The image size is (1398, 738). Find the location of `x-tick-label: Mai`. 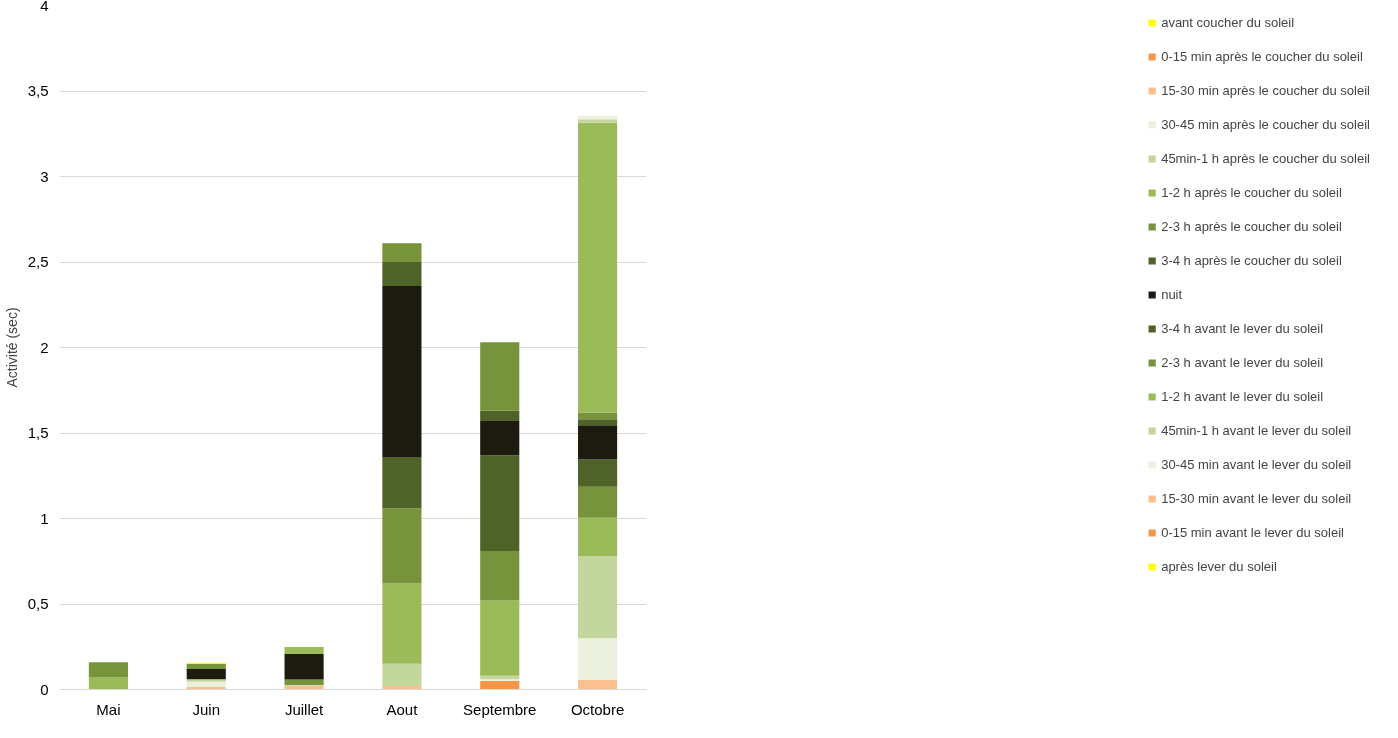

x-tick-label: Mai is located at coordinates (108, 709).